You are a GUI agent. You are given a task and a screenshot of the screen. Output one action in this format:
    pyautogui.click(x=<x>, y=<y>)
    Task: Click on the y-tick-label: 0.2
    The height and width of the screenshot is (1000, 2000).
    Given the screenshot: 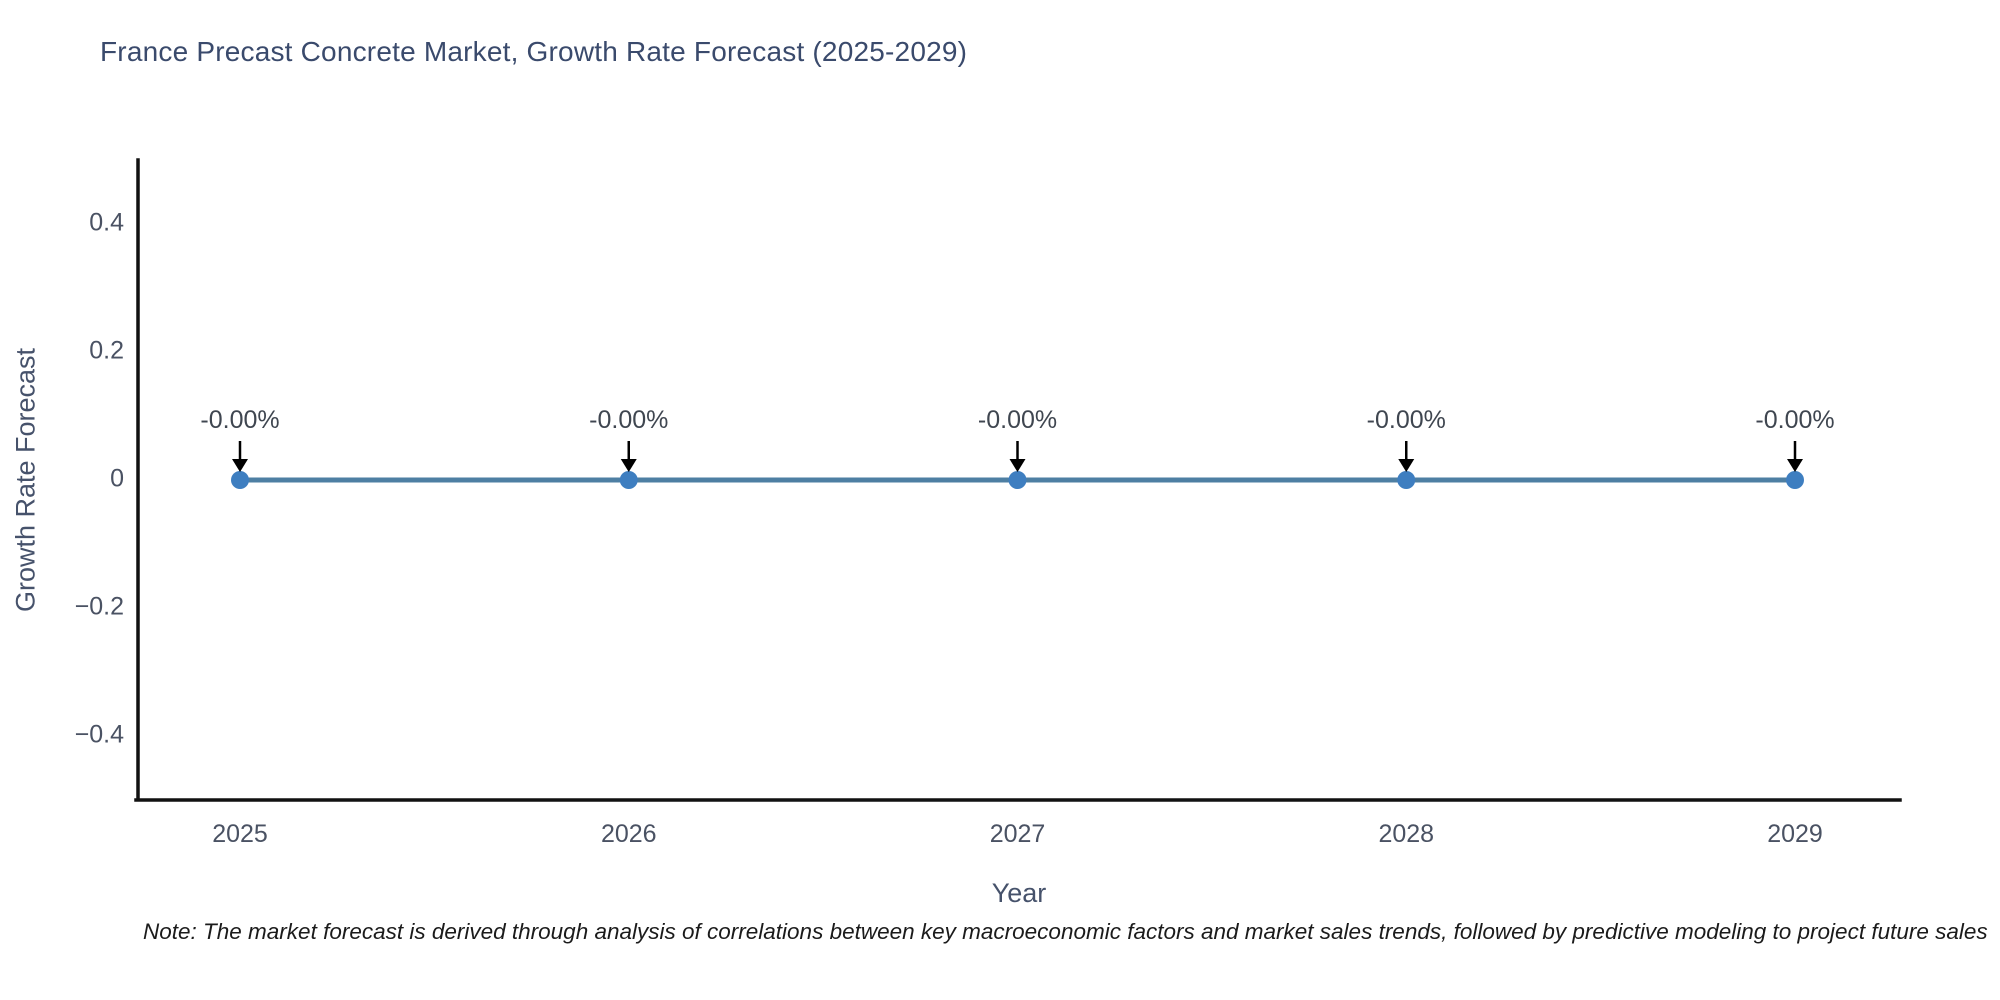 What is the action you would take?
    pyautogui.click(x=106, y=351)
    